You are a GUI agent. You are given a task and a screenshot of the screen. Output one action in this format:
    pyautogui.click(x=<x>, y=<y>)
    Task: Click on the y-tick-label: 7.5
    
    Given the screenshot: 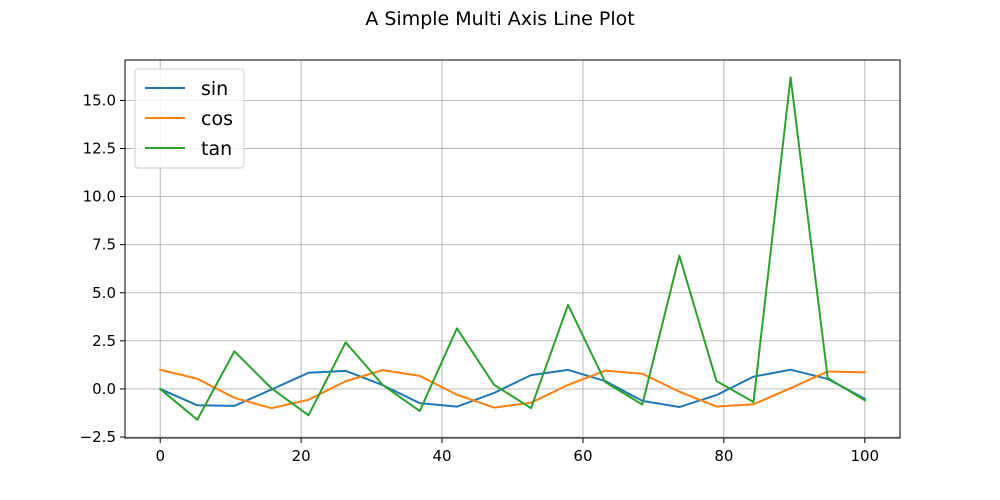 What is the action you would take?
    pyautogui.click(x=104, y=245)
    